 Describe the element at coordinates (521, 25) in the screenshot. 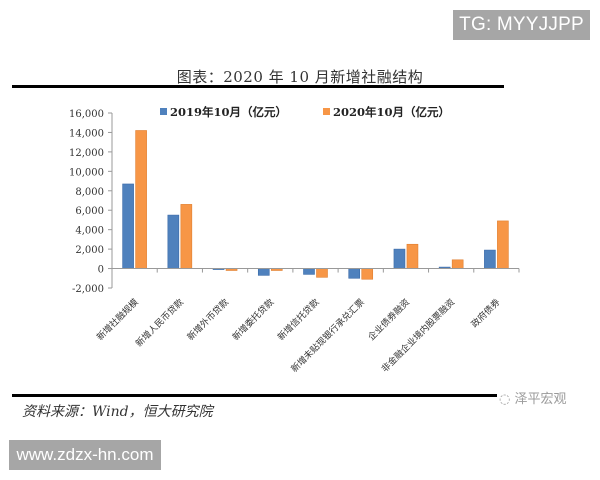

I see `tg-watermark: TG: MYYJJPP` at that location.